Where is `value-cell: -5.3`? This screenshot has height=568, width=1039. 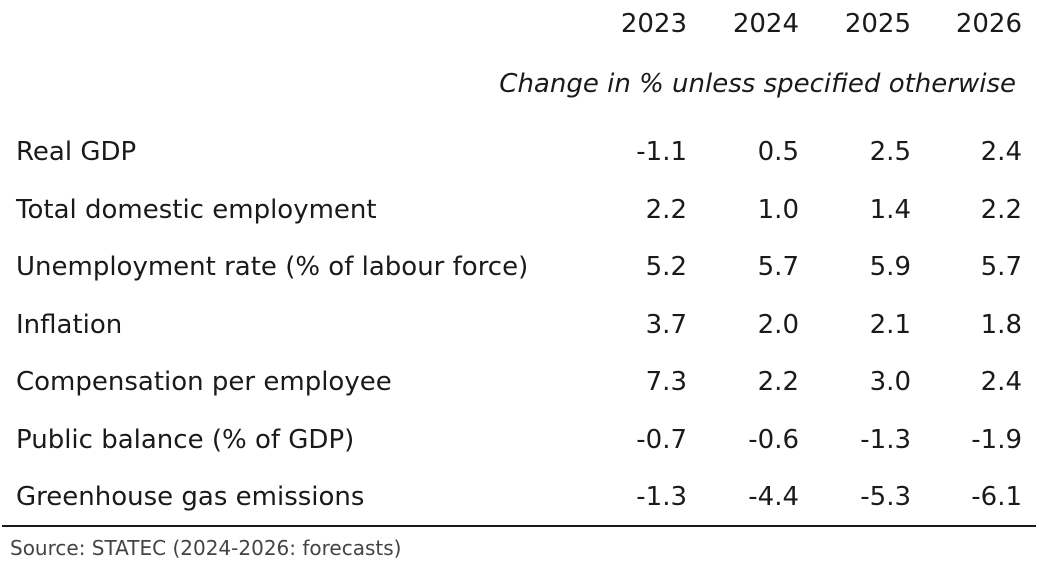
value-cell: -5.3 is located at coordinates (885, 497).